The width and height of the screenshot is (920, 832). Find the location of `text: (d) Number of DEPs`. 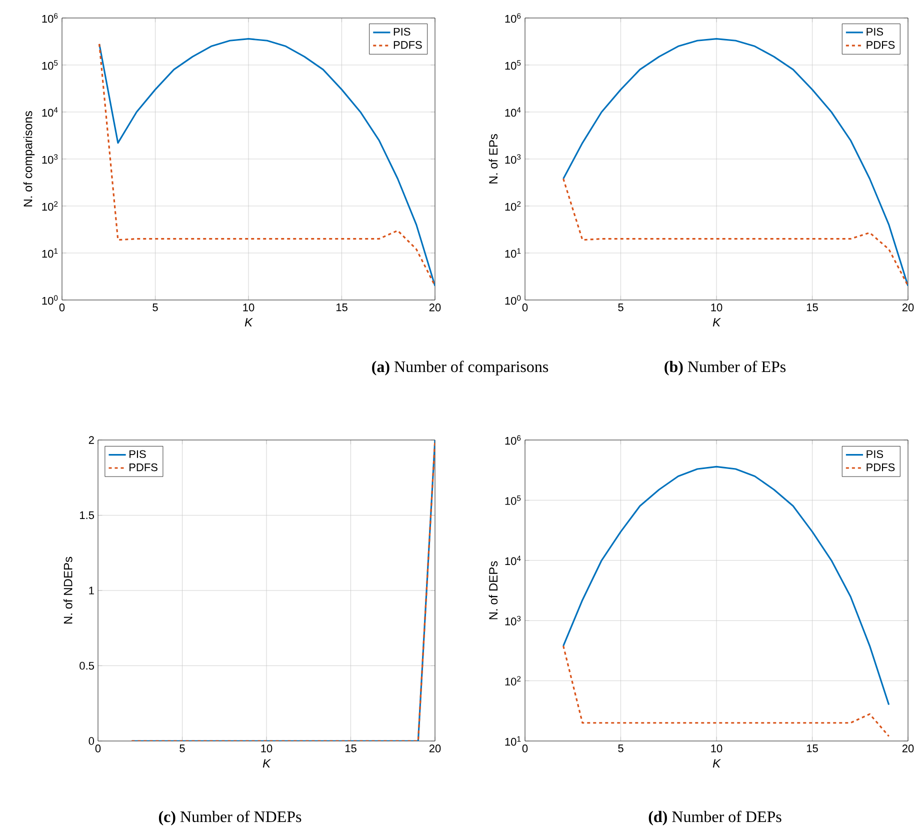

text: (d) Number of DEPs is located at coordinates (715, 818).